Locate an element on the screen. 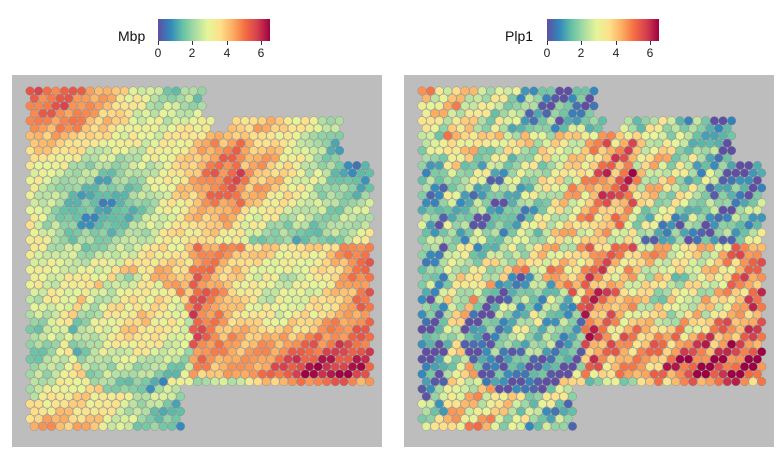 This screenshot has width=784, height=464. legend-title: Mbp is located at coordinates (132, 36).